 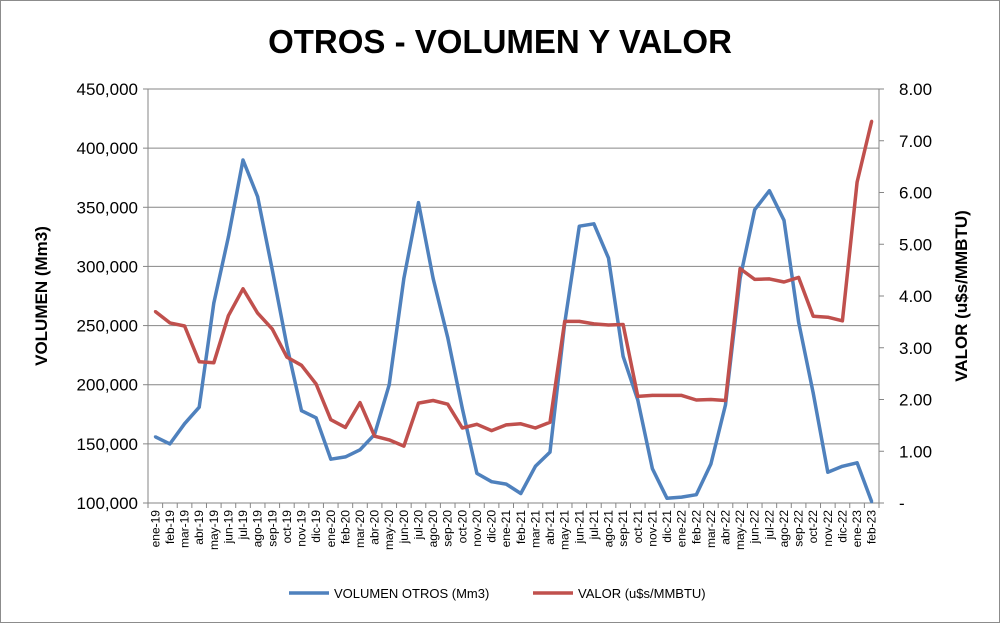 What do you see at coordinates (404, 527) in the screenshot?
I see `x-tick-label: jun-20` at bounding box center [404, 527].